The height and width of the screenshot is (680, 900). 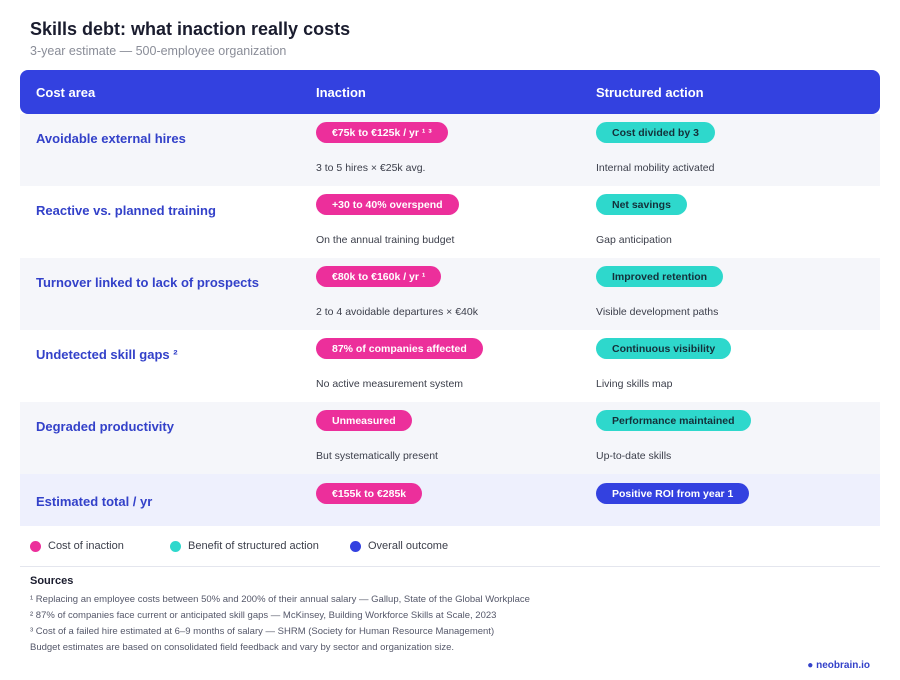 I want to click on pink-dot-icon, so click(x=35, y=546).